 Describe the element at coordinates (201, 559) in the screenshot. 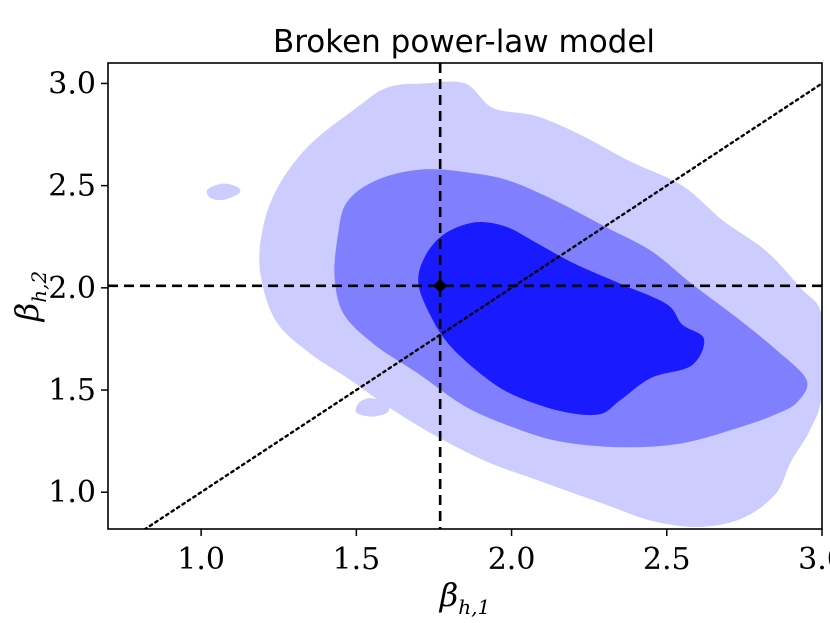

I see `x-tick-label: 1.0` at that location.